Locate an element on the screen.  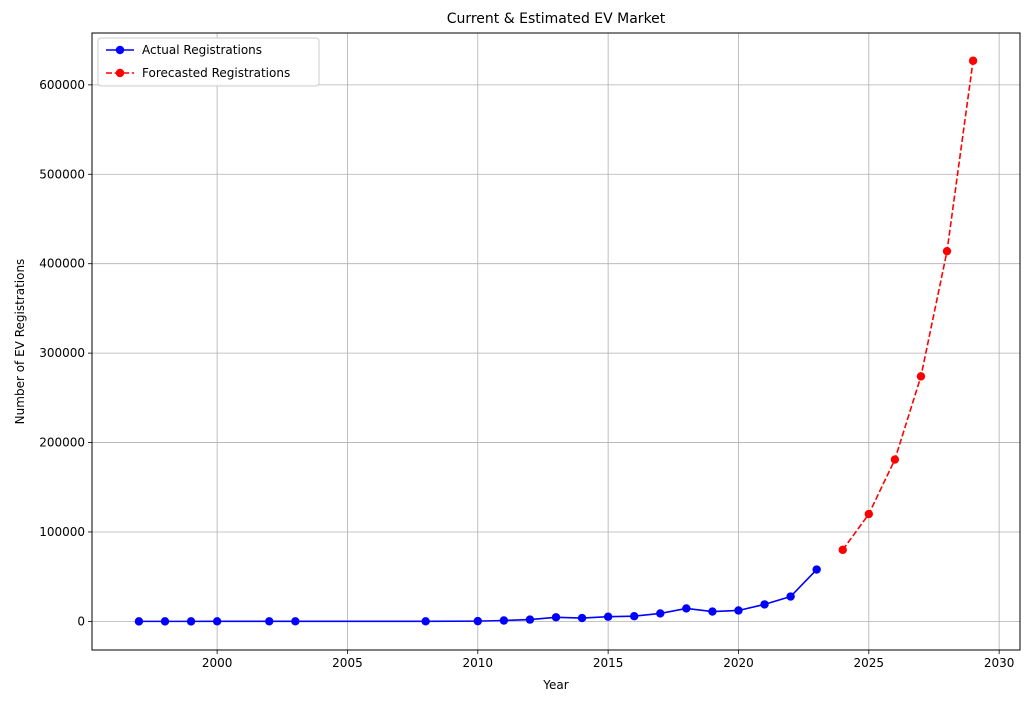
x-tick-label: 2005 is located at coordinates (347, 663).